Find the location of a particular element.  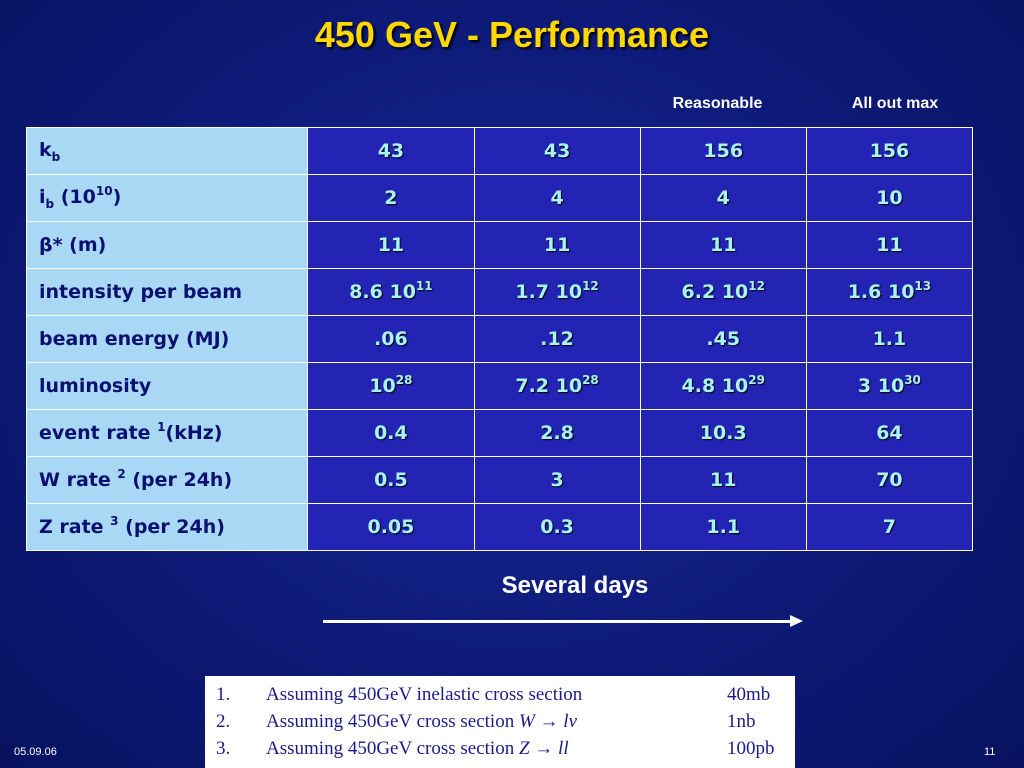

footnote-formula: W → lv is located at coordinates (548, 721).